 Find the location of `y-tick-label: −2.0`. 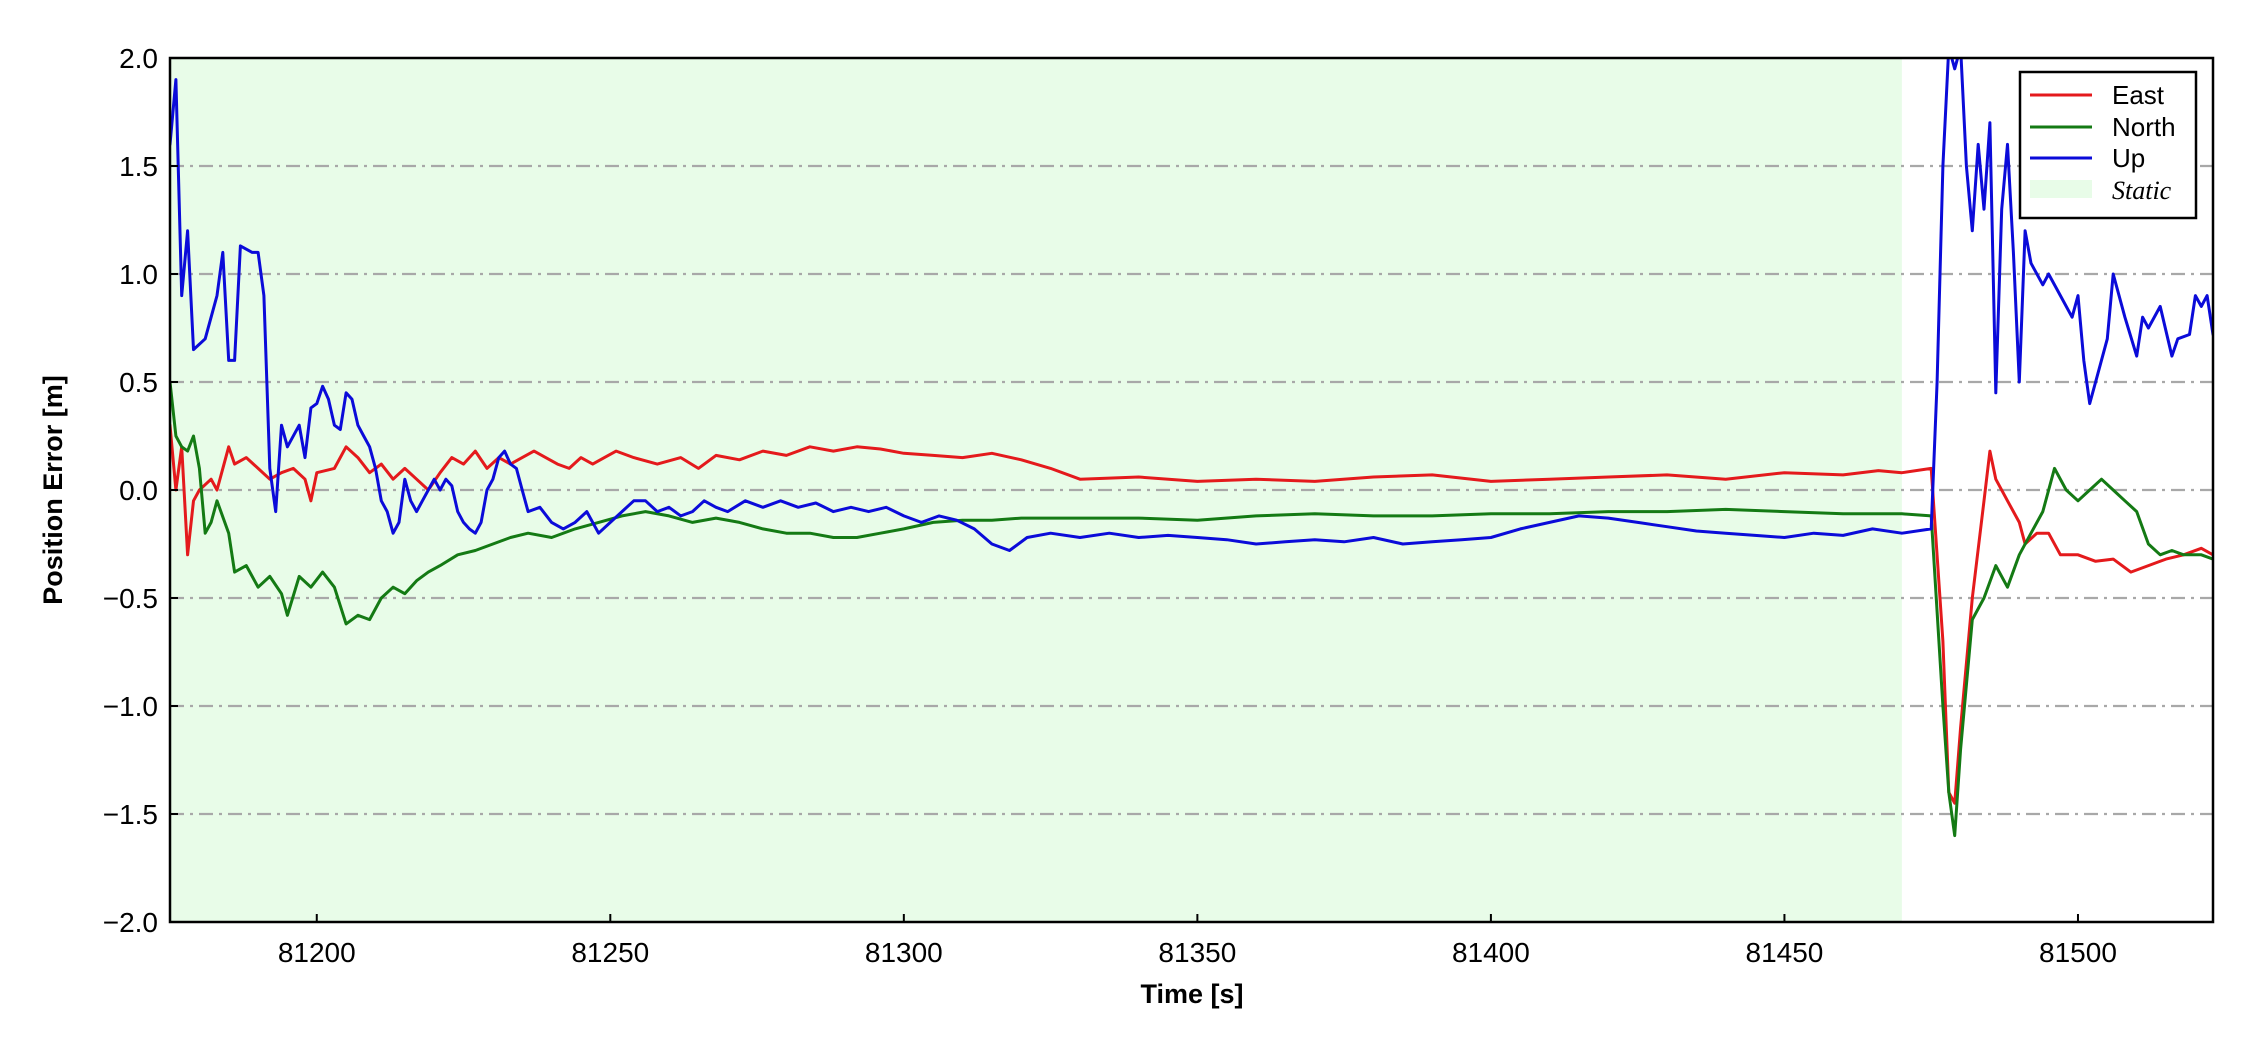

y-tick-label: −2.0 is located at coordinates (130, 922).